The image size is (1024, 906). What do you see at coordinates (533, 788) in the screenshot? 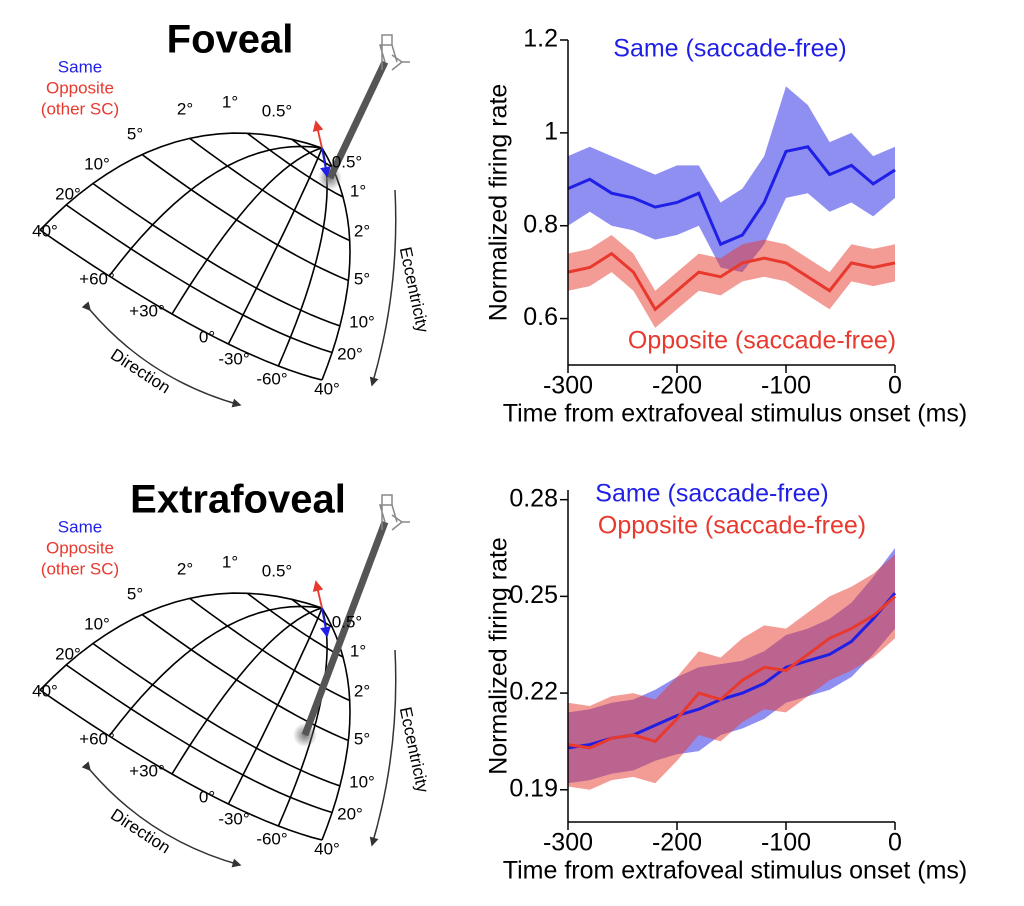
I see `y-tick-label: 0.19` at bounding box center [533, 788].